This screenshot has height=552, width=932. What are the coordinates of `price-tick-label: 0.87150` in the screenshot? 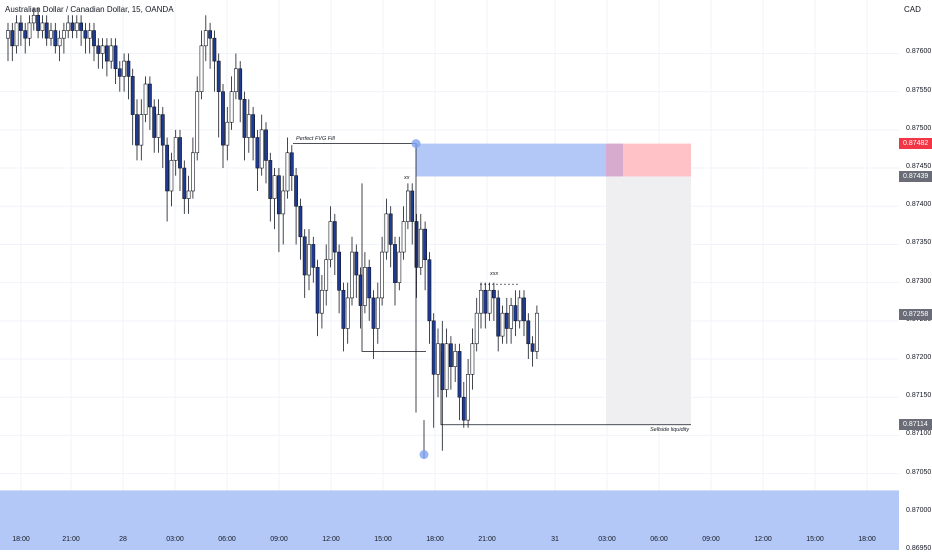 It's located at (919, 396).